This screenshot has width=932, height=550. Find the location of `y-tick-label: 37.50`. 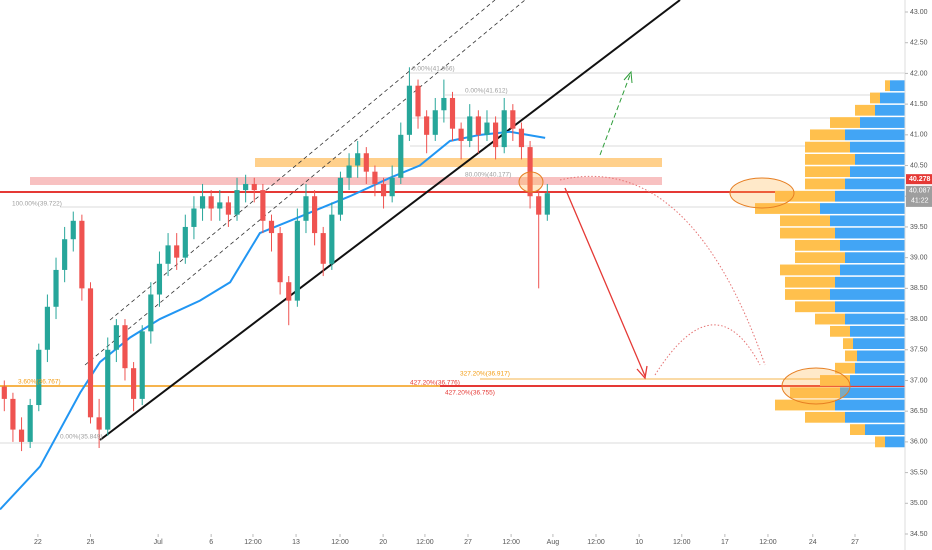

y-tick-label: 37.50 is located at coordinates (919, 350).